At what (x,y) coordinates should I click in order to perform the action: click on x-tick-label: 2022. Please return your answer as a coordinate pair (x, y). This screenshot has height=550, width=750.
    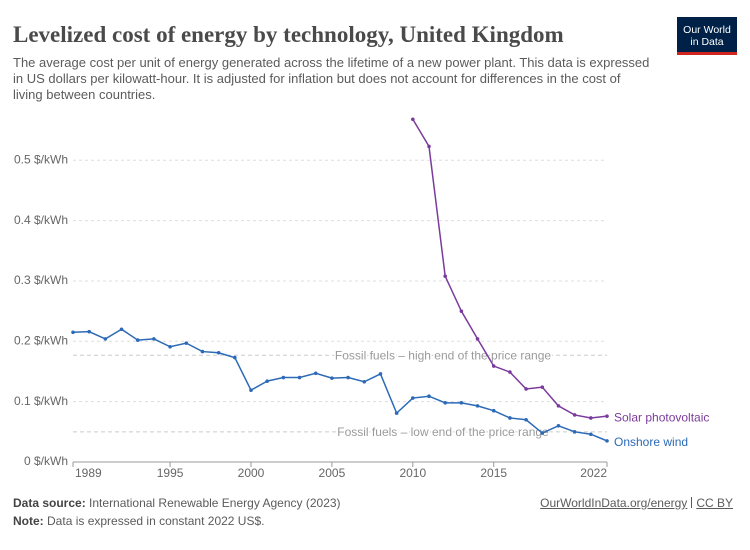
    Looking at the image, I should click on (593, 473).